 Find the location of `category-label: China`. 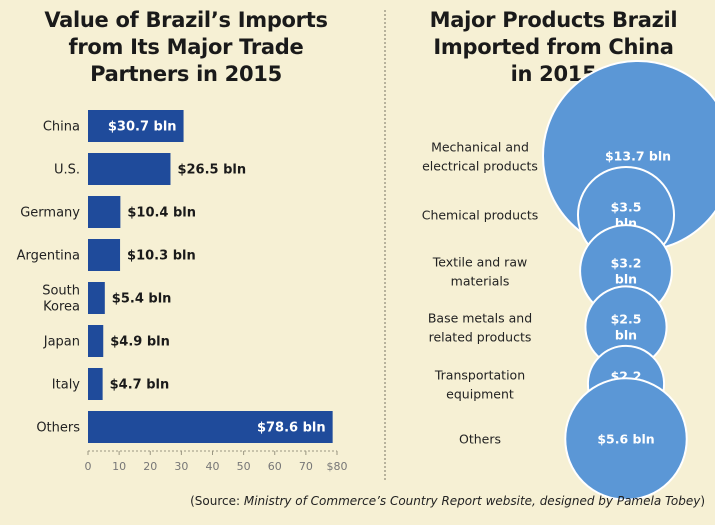

category-label: China is located at coordinates (61, 127).